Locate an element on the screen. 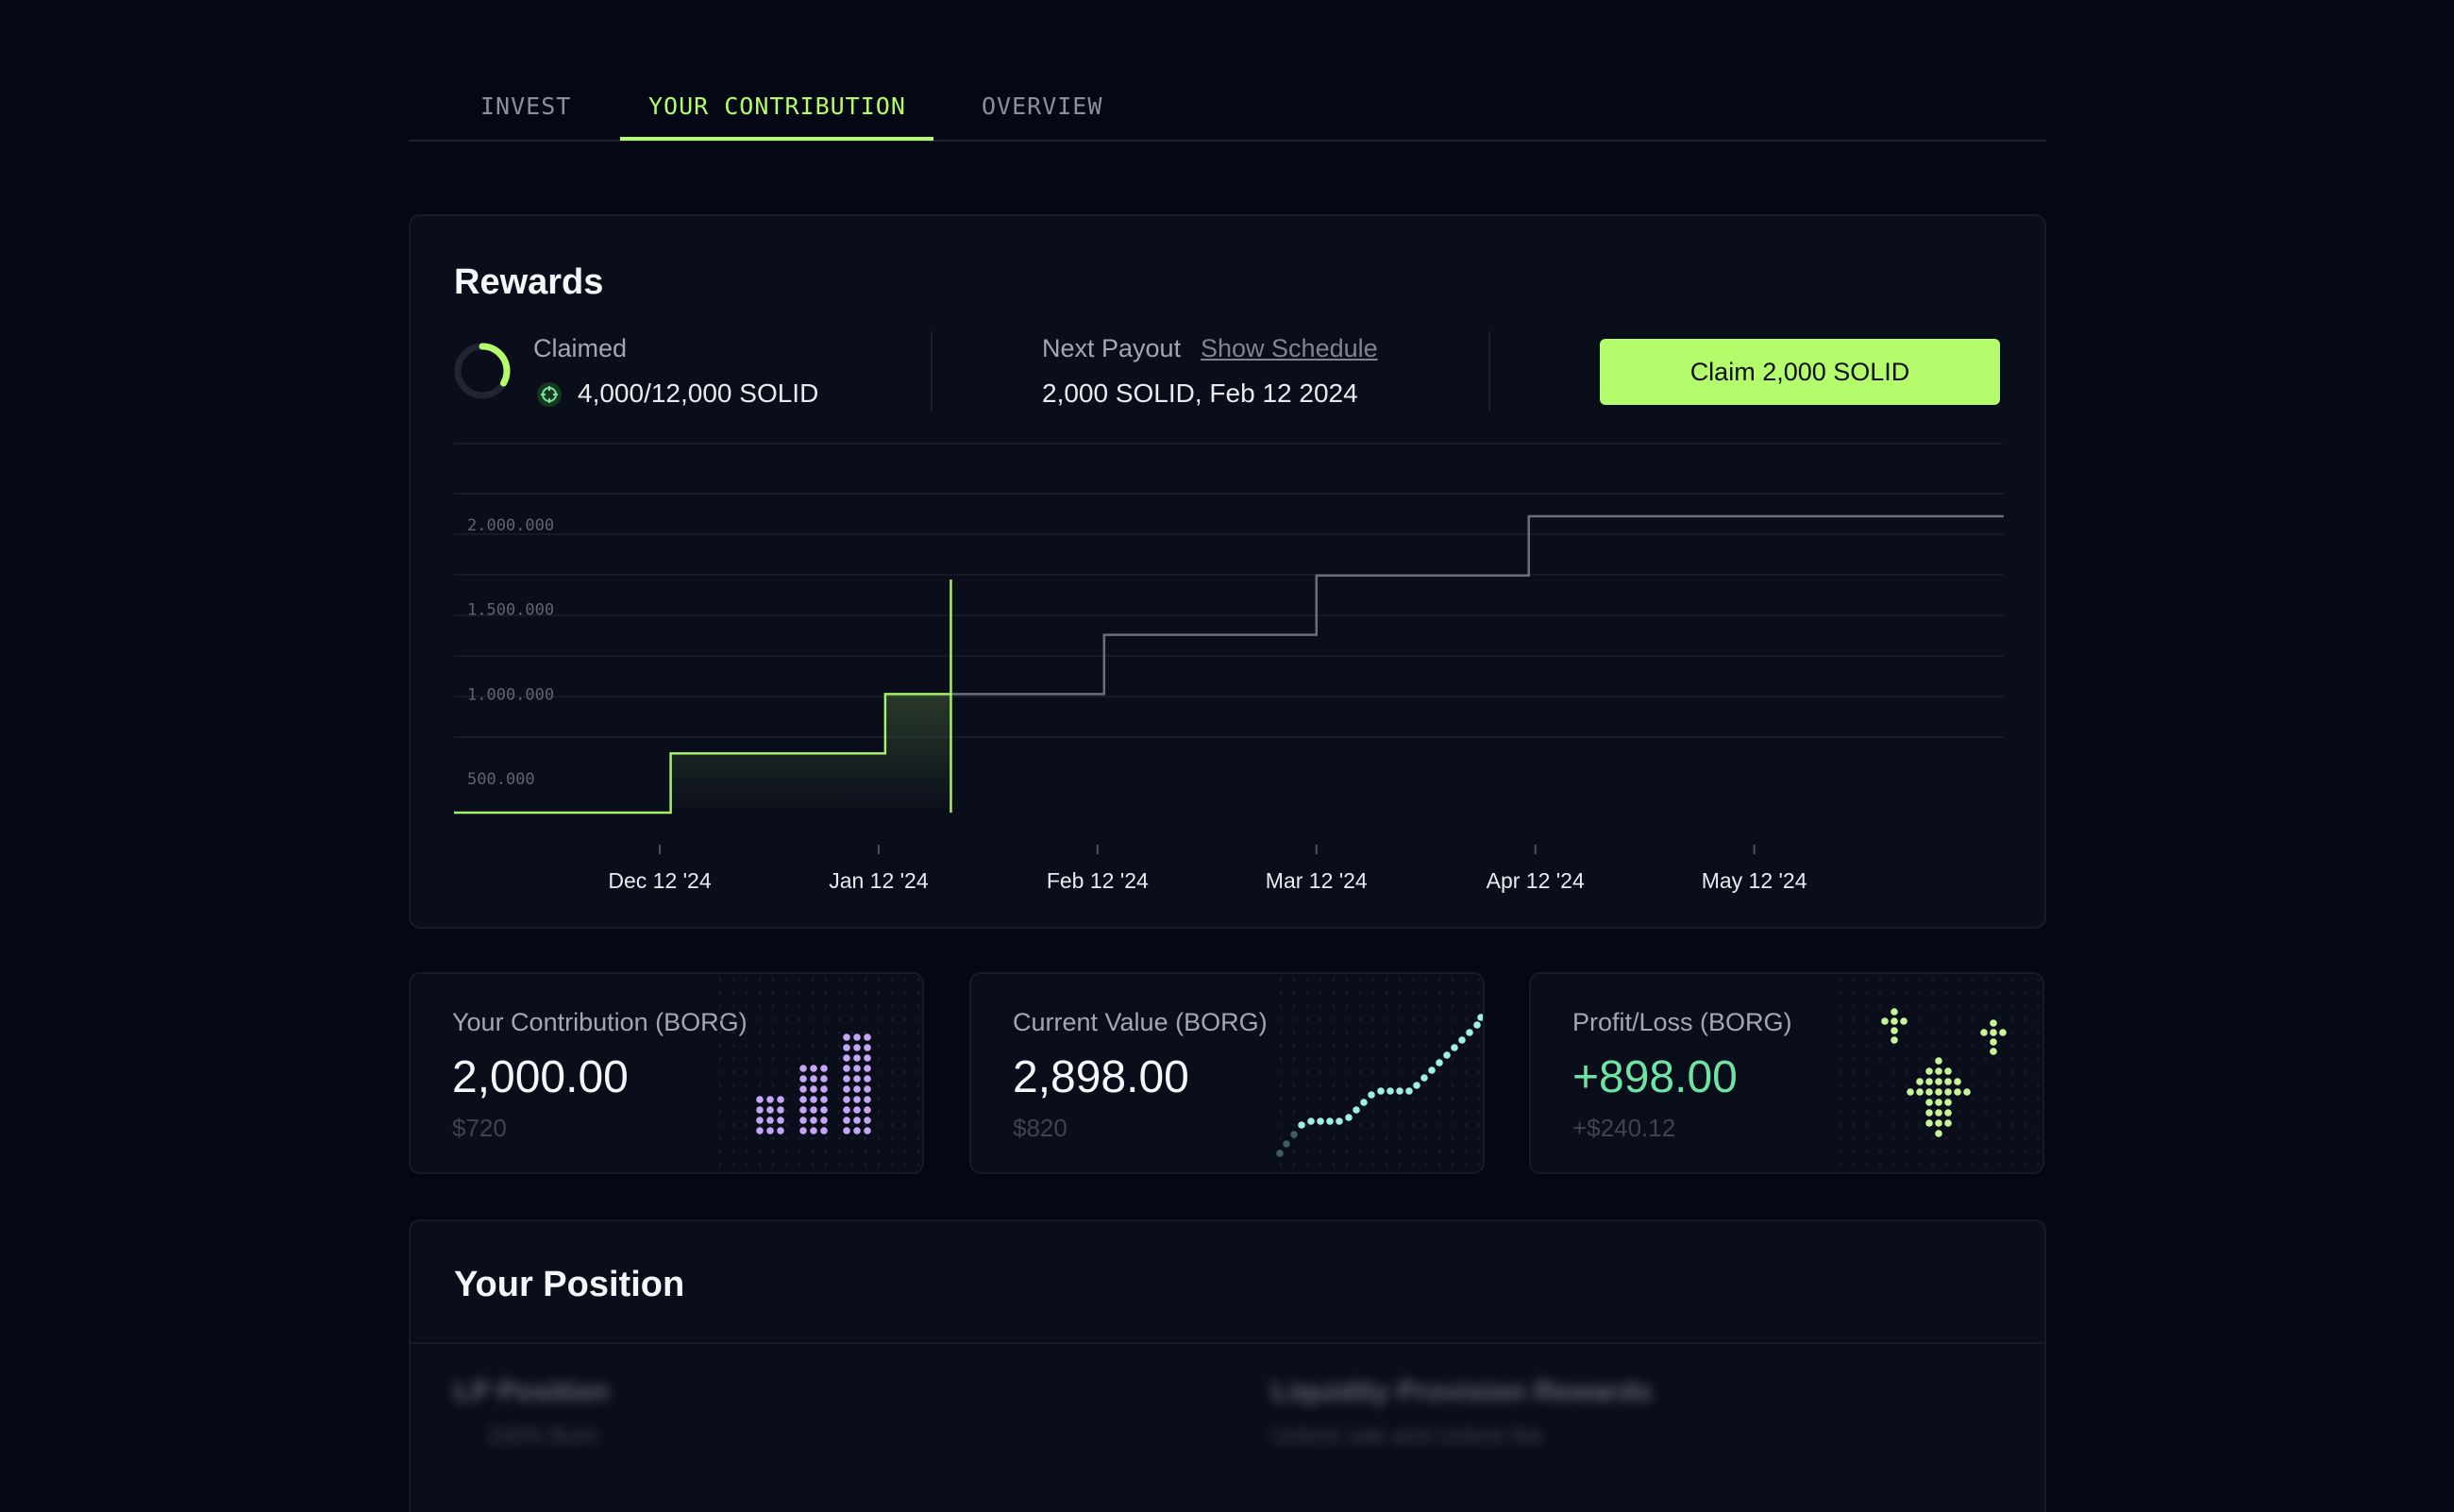 The image size is (2454, 1512). section-divider is located at coordinates (1228, 444).